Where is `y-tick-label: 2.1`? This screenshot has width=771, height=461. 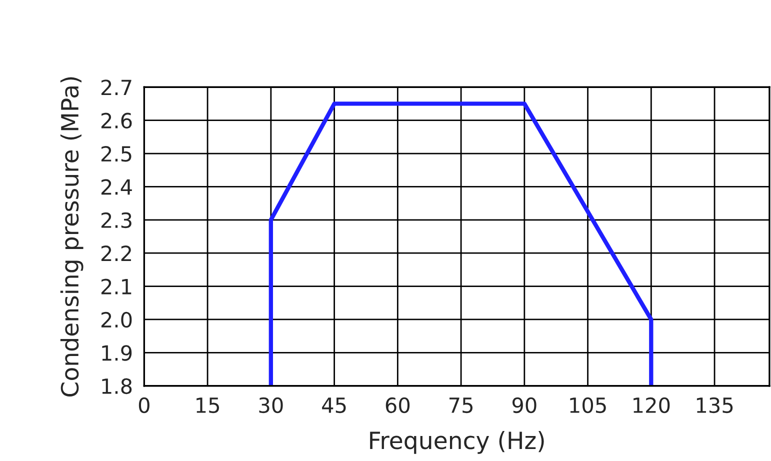 y-tick-label: 2.1 is located at coordinates (116, 286).